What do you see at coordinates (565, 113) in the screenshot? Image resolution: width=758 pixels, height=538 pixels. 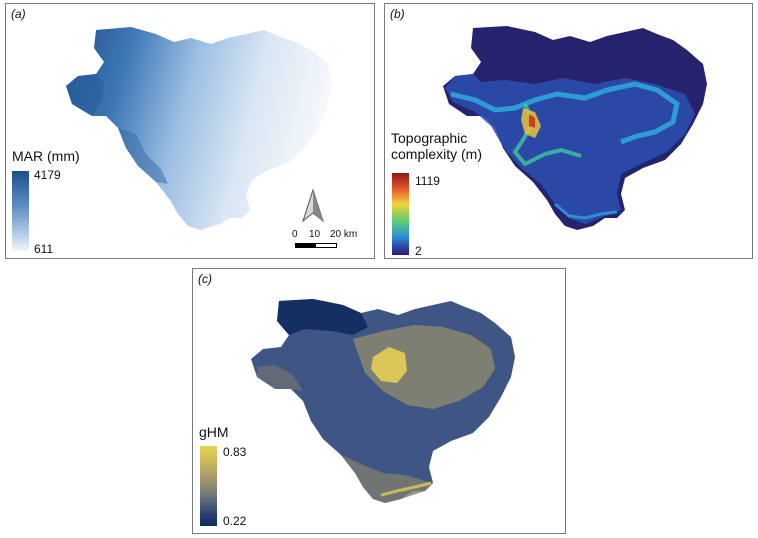 I see `topo-ridge-line` at bounding box center [565, 113].